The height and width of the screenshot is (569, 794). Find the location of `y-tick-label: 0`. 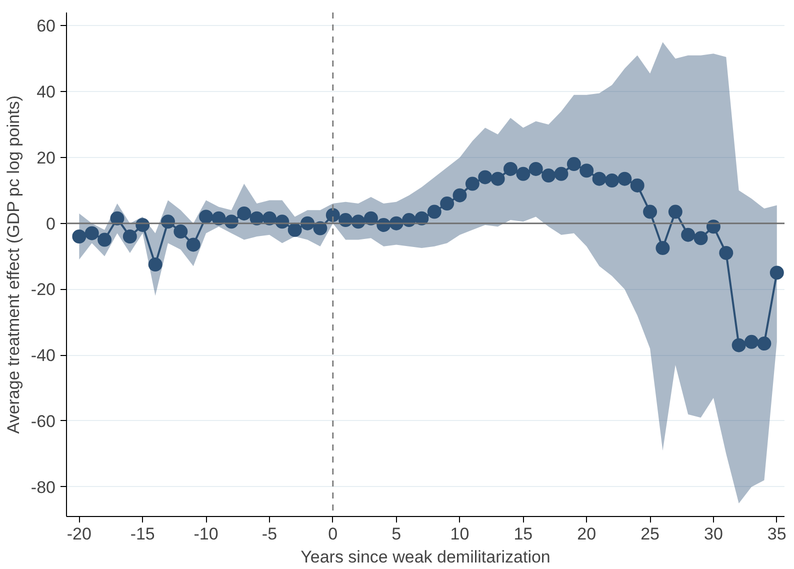

y-tick-label: 0 is located at coordinates (51, 224).